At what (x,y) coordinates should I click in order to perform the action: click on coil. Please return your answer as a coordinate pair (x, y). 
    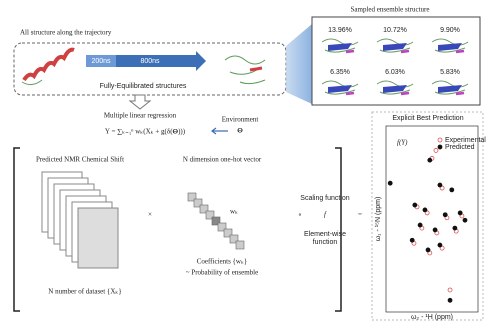
    Looking at the image, I should click on (32, 82).